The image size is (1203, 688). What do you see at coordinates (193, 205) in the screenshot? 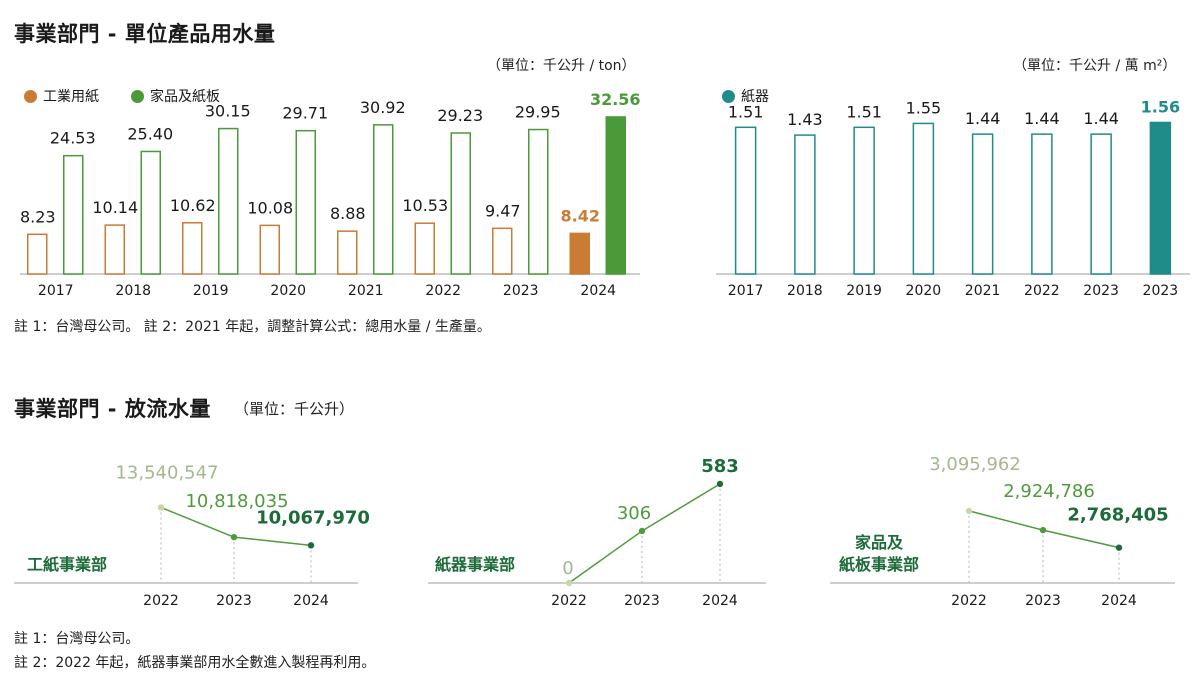
I see `data-label: 10.62` at bounding box center [193, 205].